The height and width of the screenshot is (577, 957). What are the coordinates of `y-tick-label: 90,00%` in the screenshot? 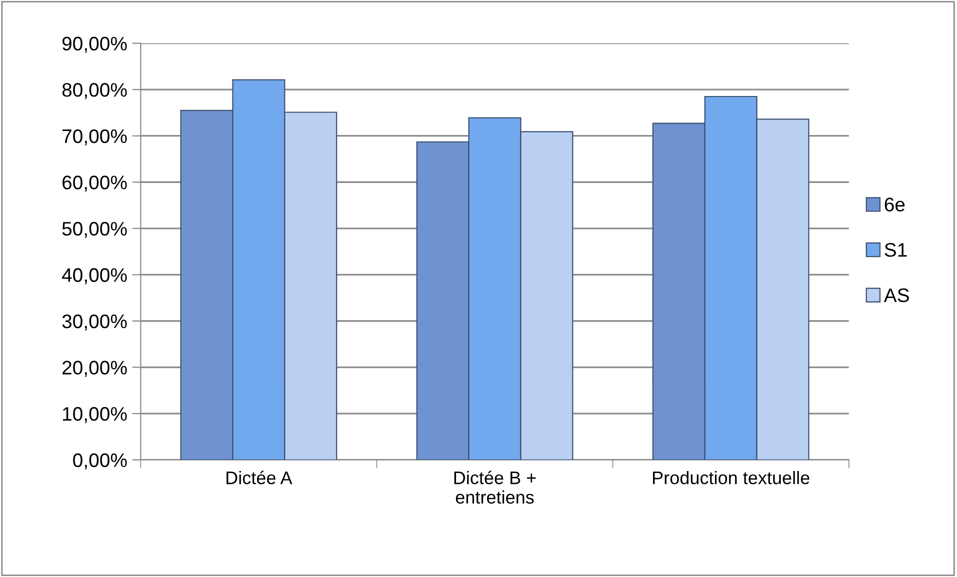 It's located at (94, 44).